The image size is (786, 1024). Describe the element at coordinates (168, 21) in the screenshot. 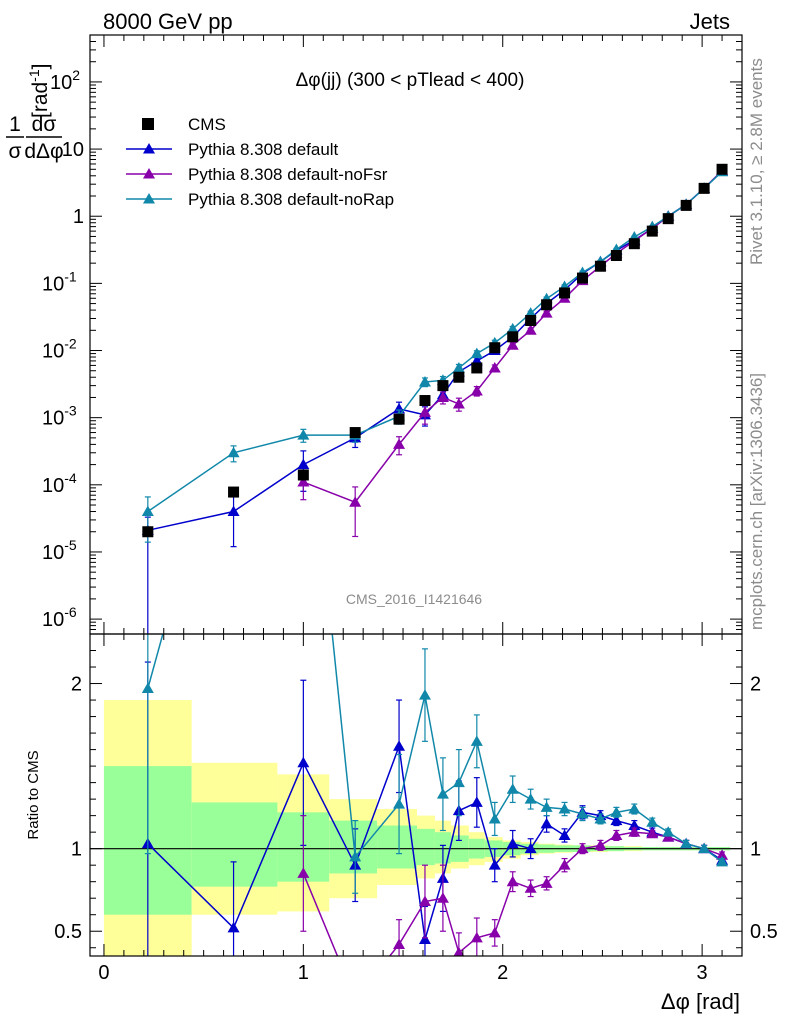

I see `header-left: 8000 GeV pp` at that location.